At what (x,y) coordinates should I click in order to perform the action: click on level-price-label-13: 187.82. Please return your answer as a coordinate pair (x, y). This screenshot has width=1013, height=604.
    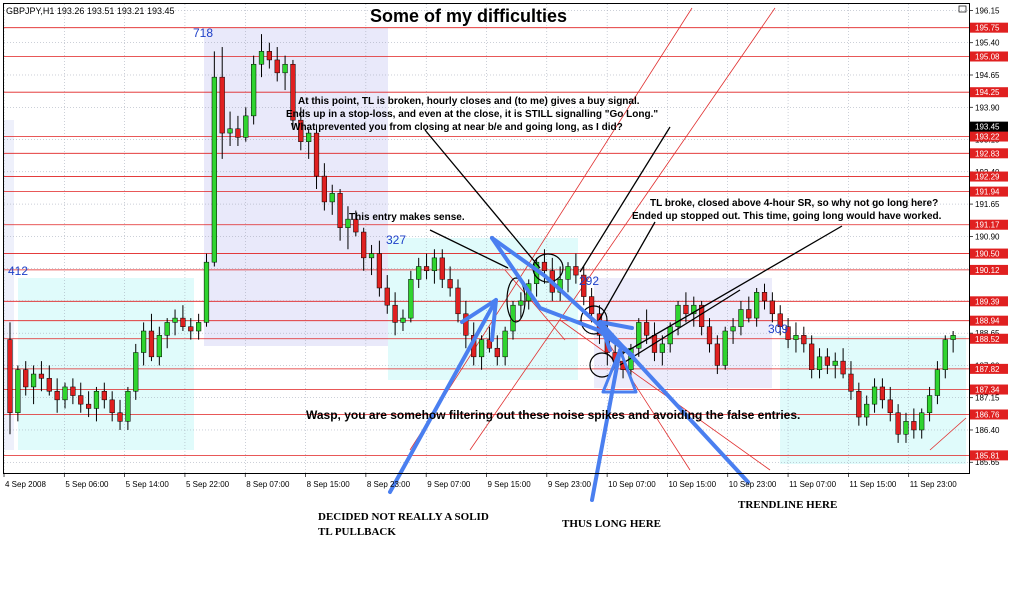
    Looking at the image, I should click on (987, 369).